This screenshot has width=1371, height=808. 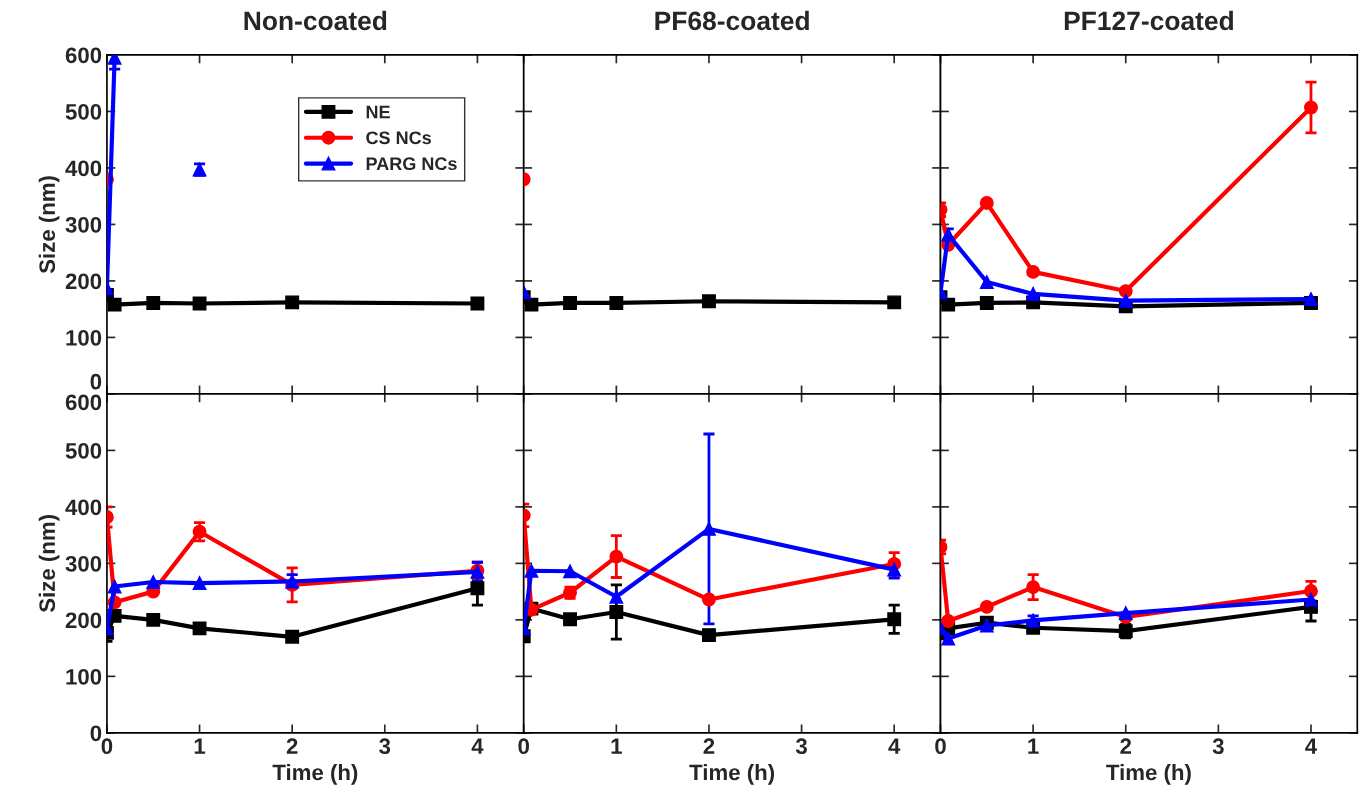 I want to click on chart-title: Non-coated, so click(x=315, y=20).